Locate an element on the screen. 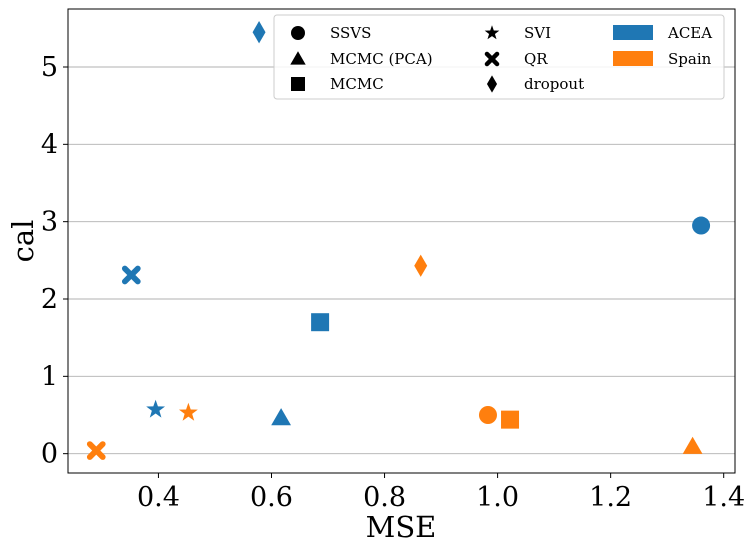  legend-marker-star is located at coordinates (492, 32).